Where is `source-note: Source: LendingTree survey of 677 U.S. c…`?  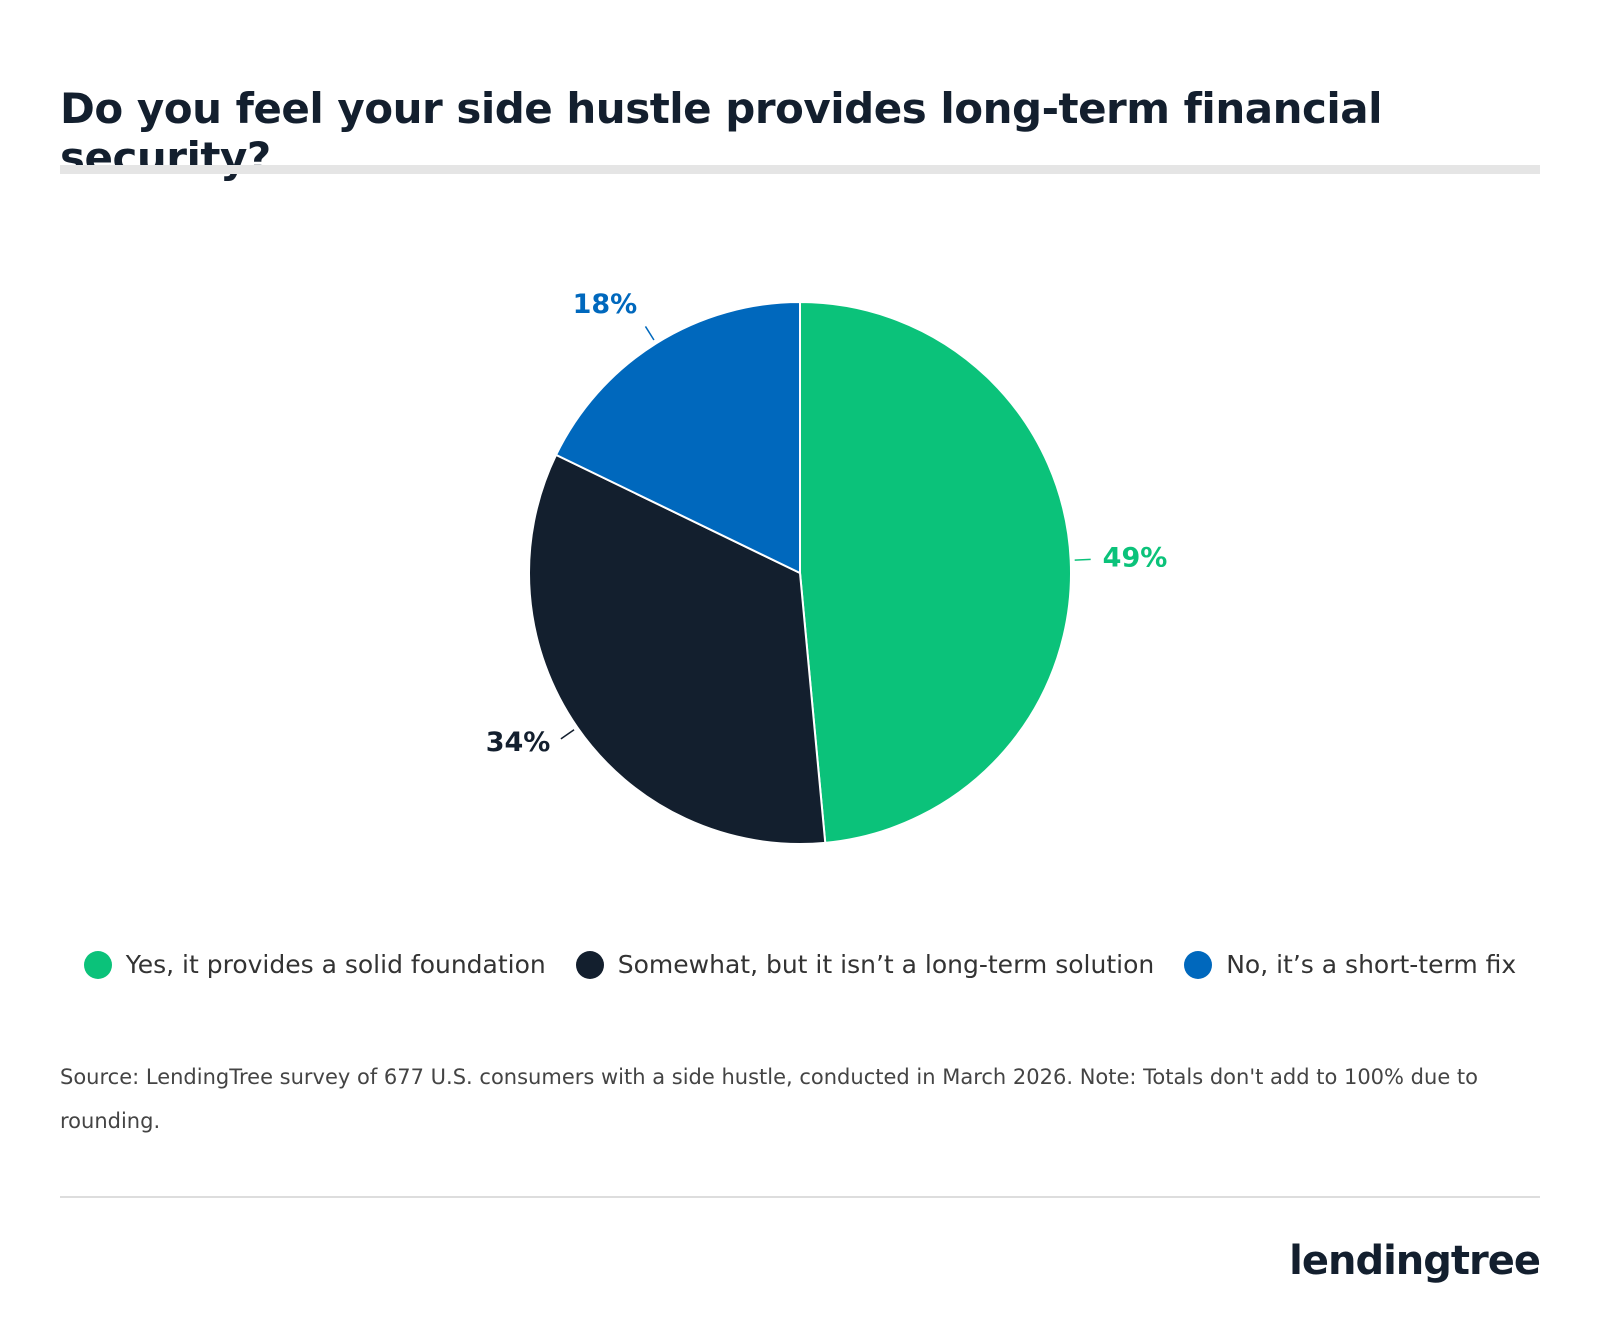 source-note: Source: LendingTree survey of 677 U.S. c… is located at coordinates (769, 1099).